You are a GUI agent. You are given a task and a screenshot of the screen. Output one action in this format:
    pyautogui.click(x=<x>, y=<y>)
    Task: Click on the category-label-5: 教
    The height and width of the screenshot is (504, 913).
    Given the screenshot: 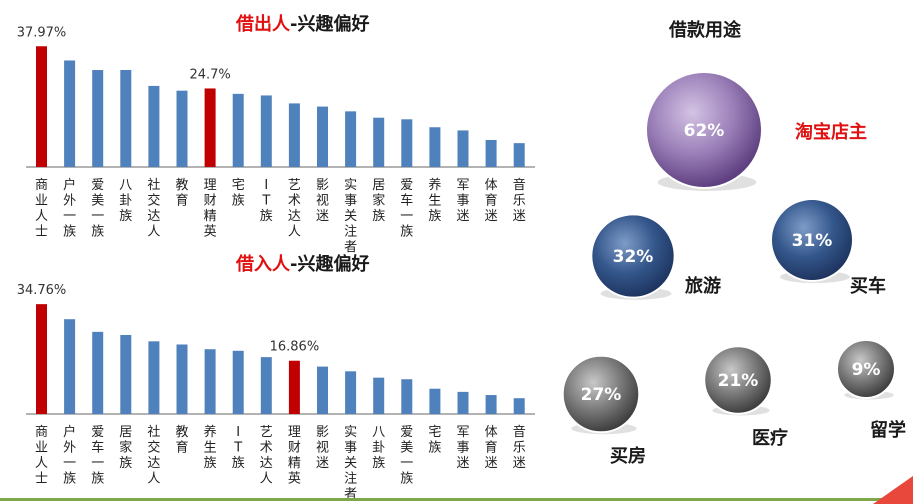 What is the action you would take?
    pyautogui.click(x=181, y=185)
    